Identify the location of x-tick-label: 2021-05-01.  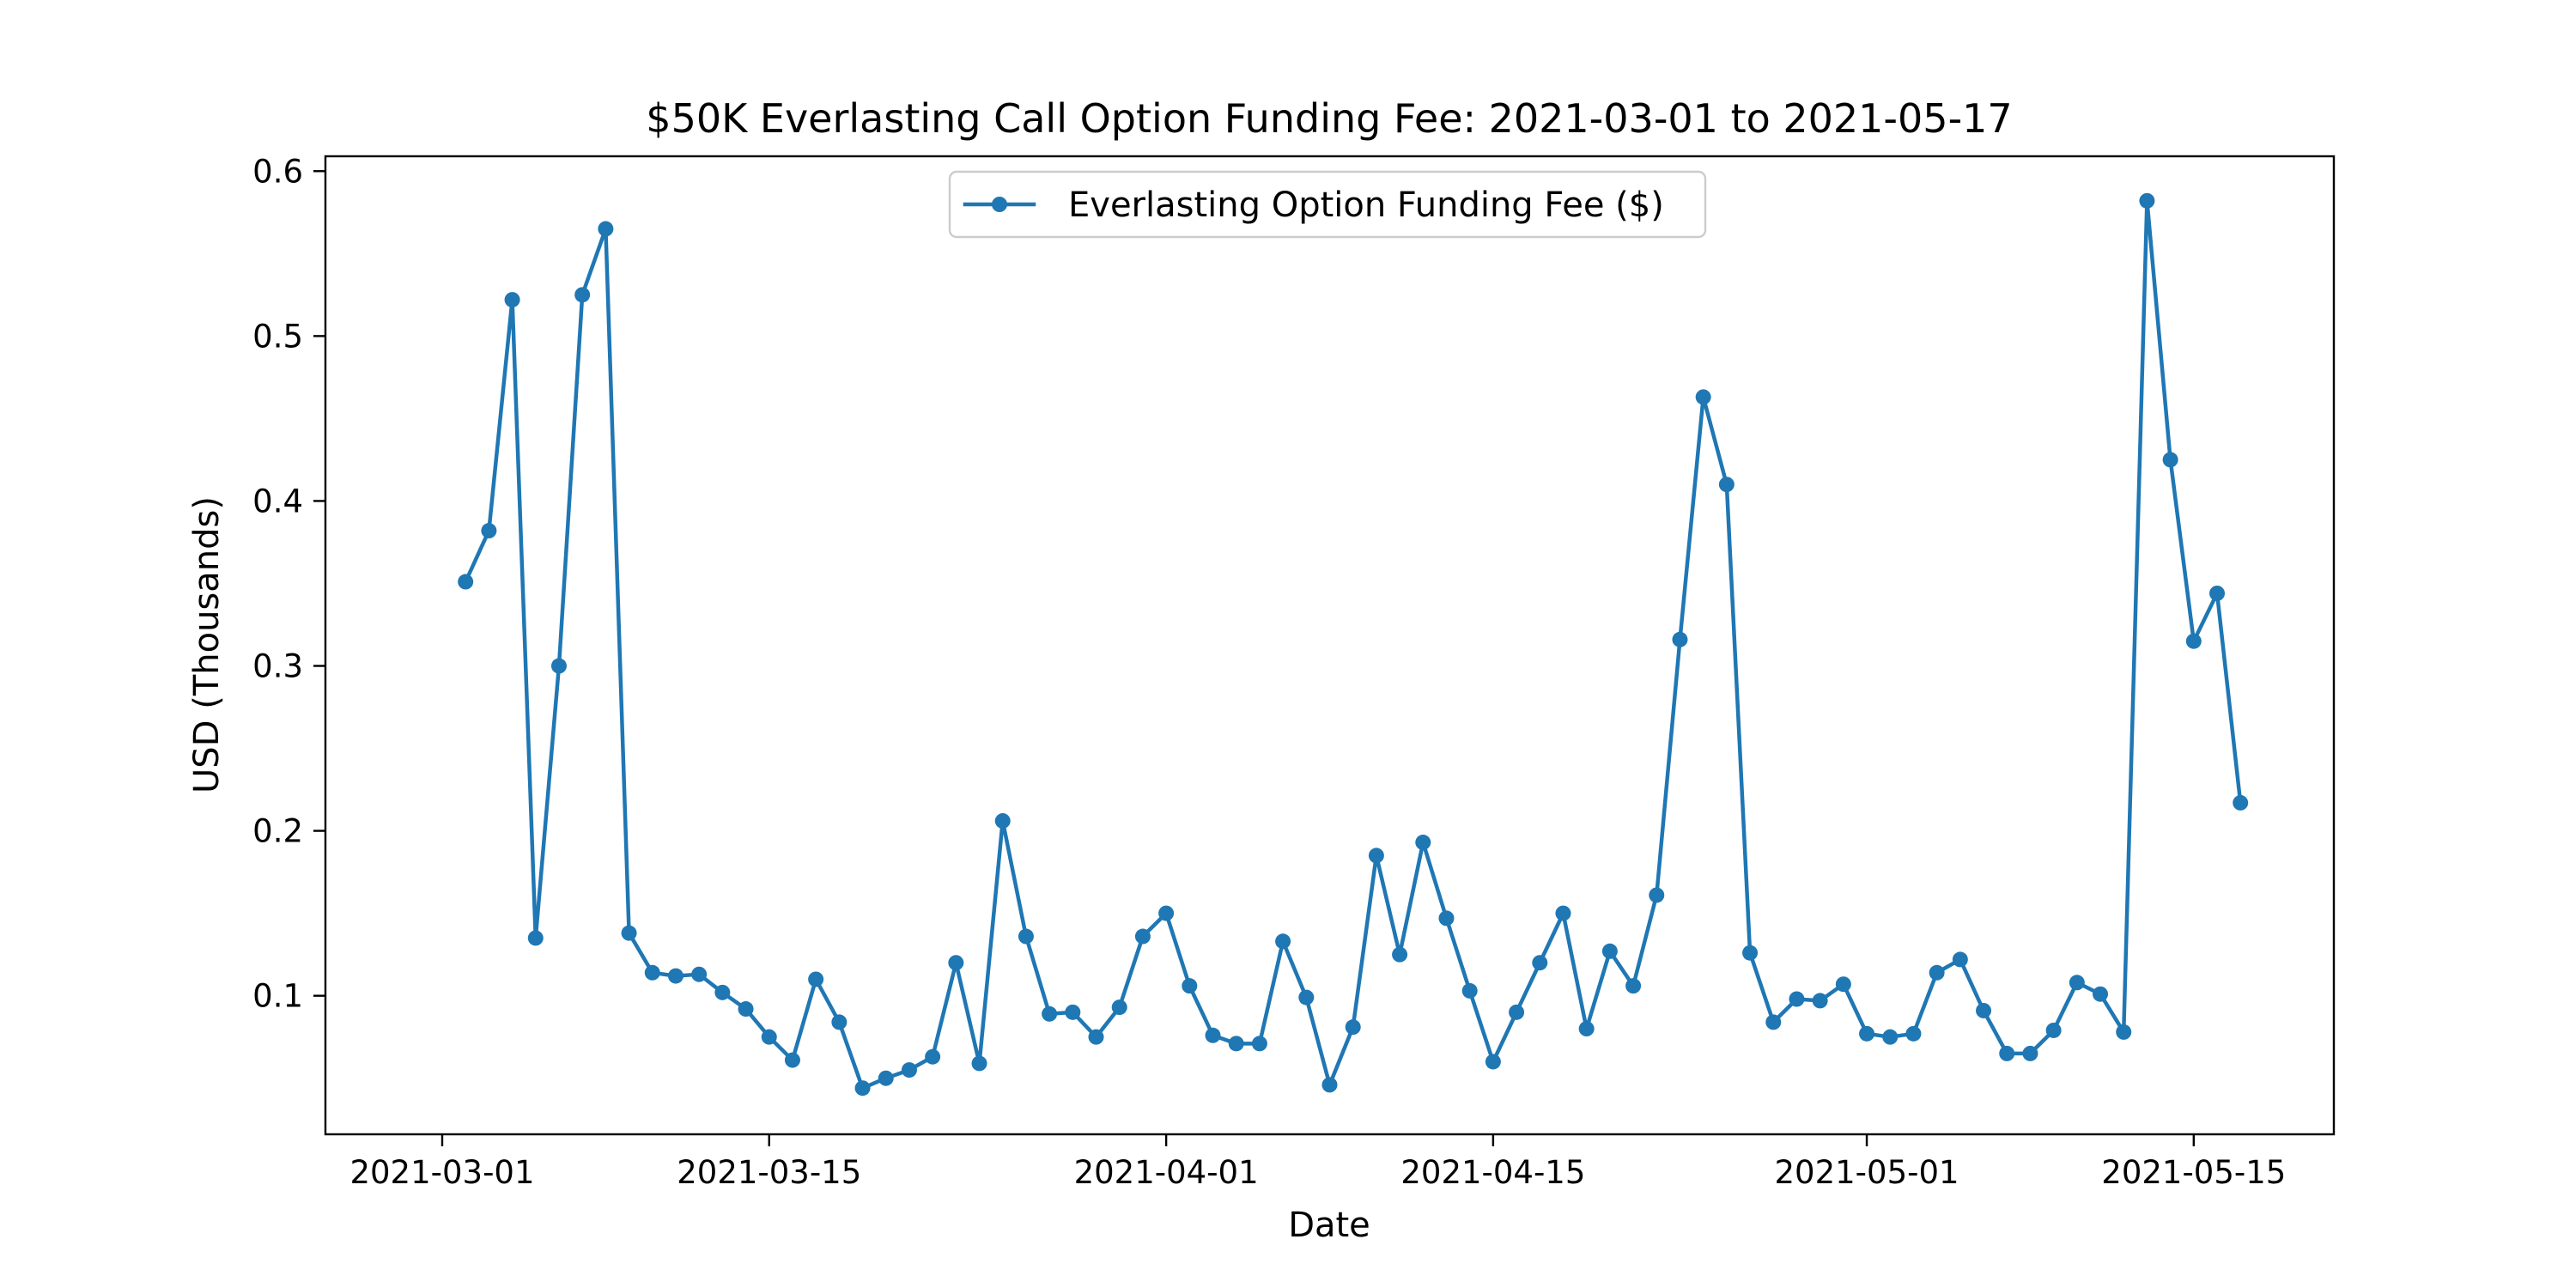
(1867, 1173).